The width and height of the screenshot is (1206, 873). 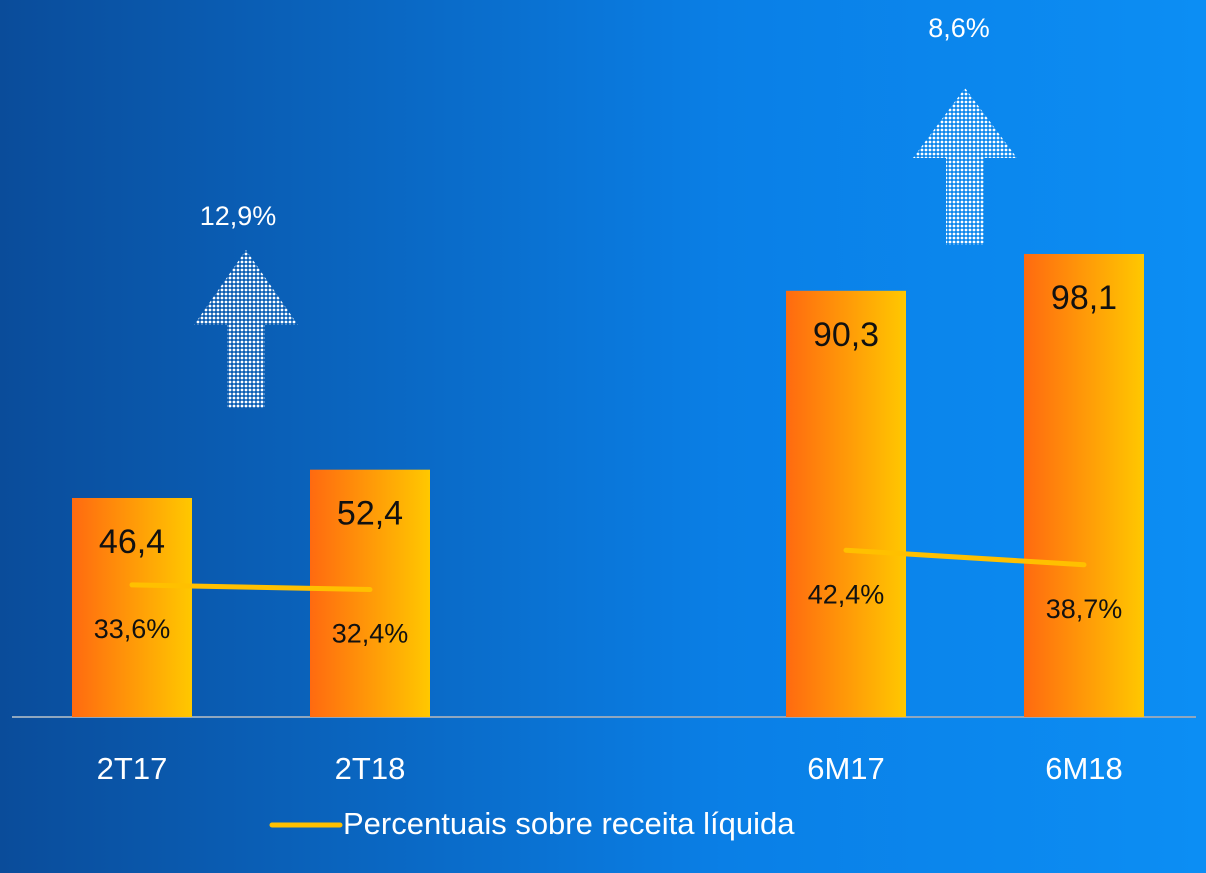 I want to click on bar-value-label: 90,3, so click(x=846, y=335).